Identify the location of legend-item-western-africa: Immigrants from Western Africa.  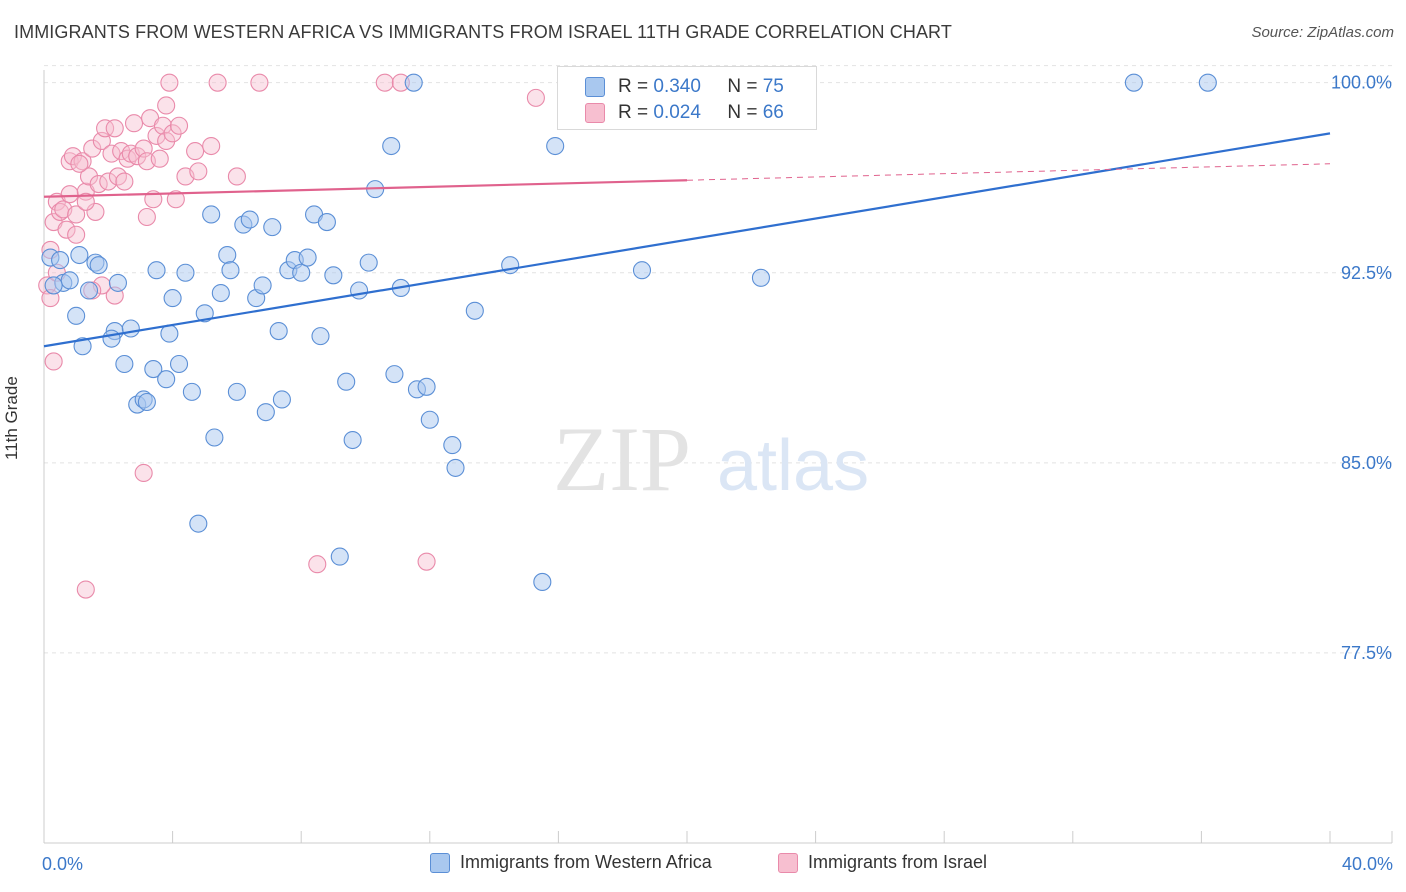
(571, 862).